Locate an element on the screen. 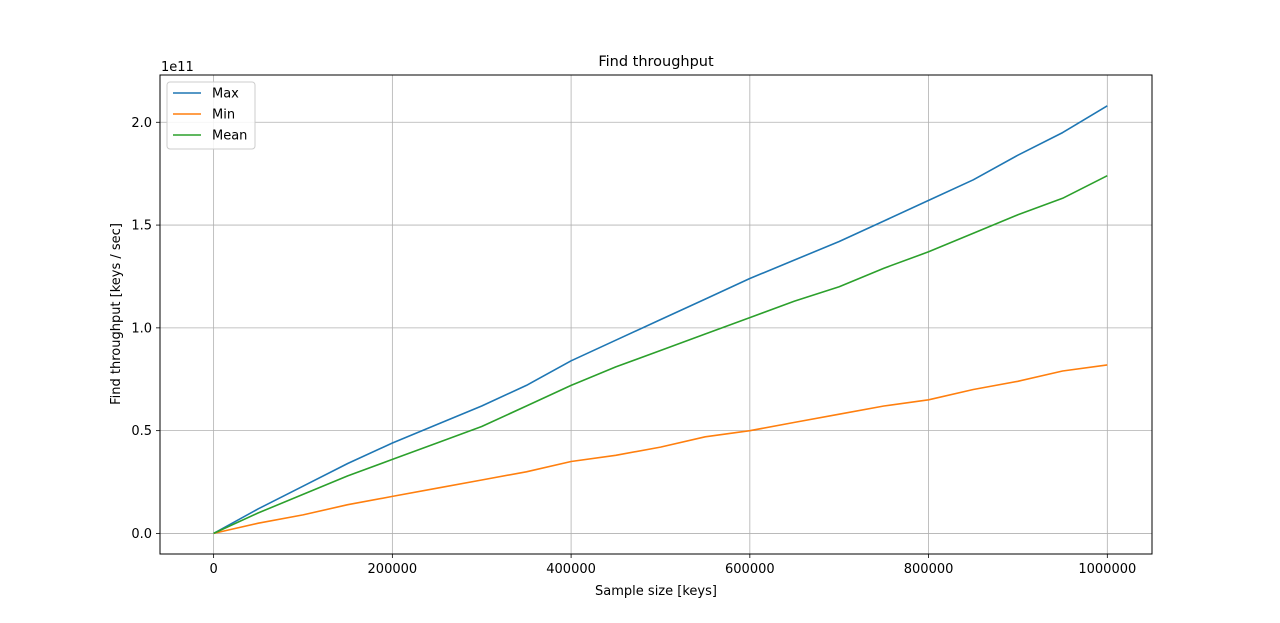  legend-box is located at coordinates (211, 115).